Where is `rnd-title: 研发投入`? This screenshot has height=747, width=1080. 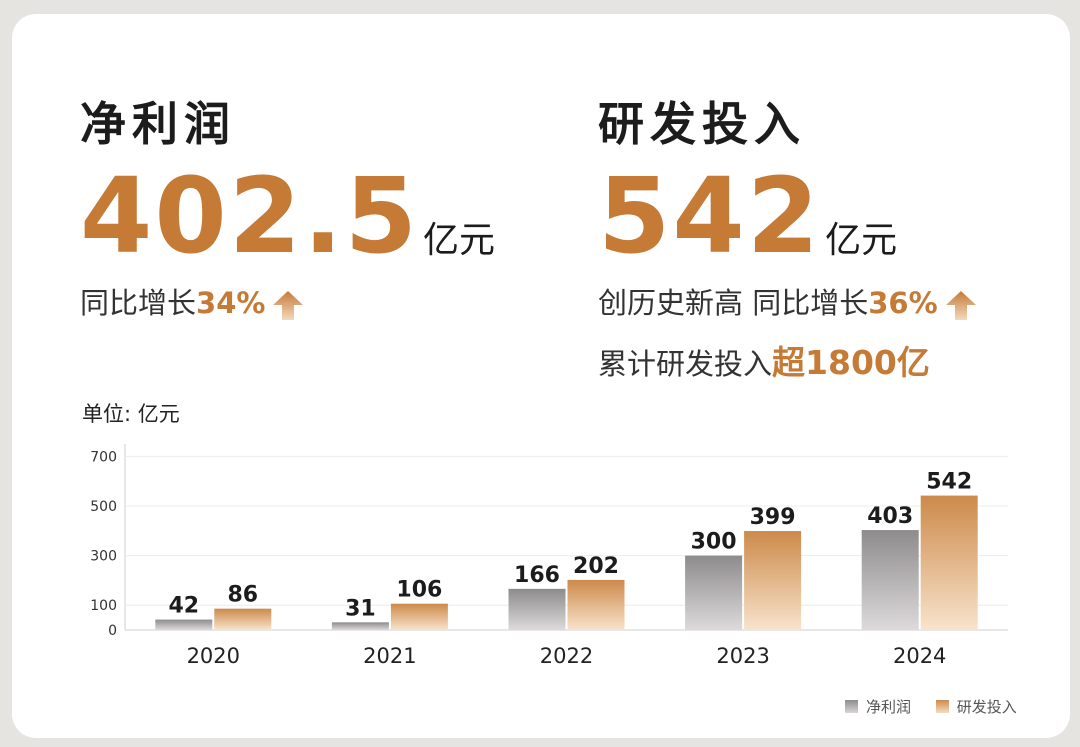 rnd-title: 研发投入 is located at coordinates (702, 124).